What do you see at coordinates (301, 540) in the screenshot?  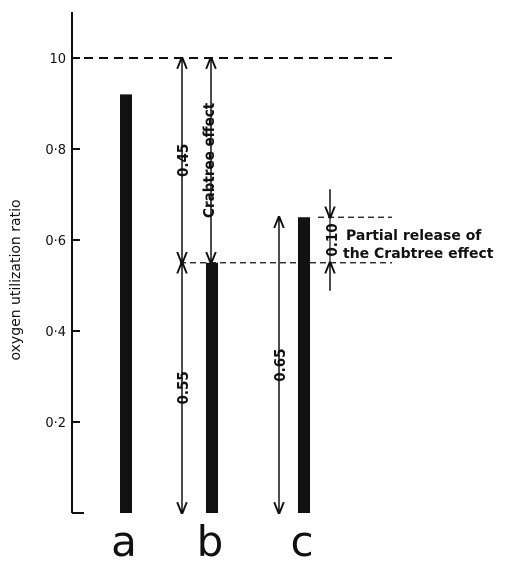 I see `category-label: c` at bounding box center [301, 540].